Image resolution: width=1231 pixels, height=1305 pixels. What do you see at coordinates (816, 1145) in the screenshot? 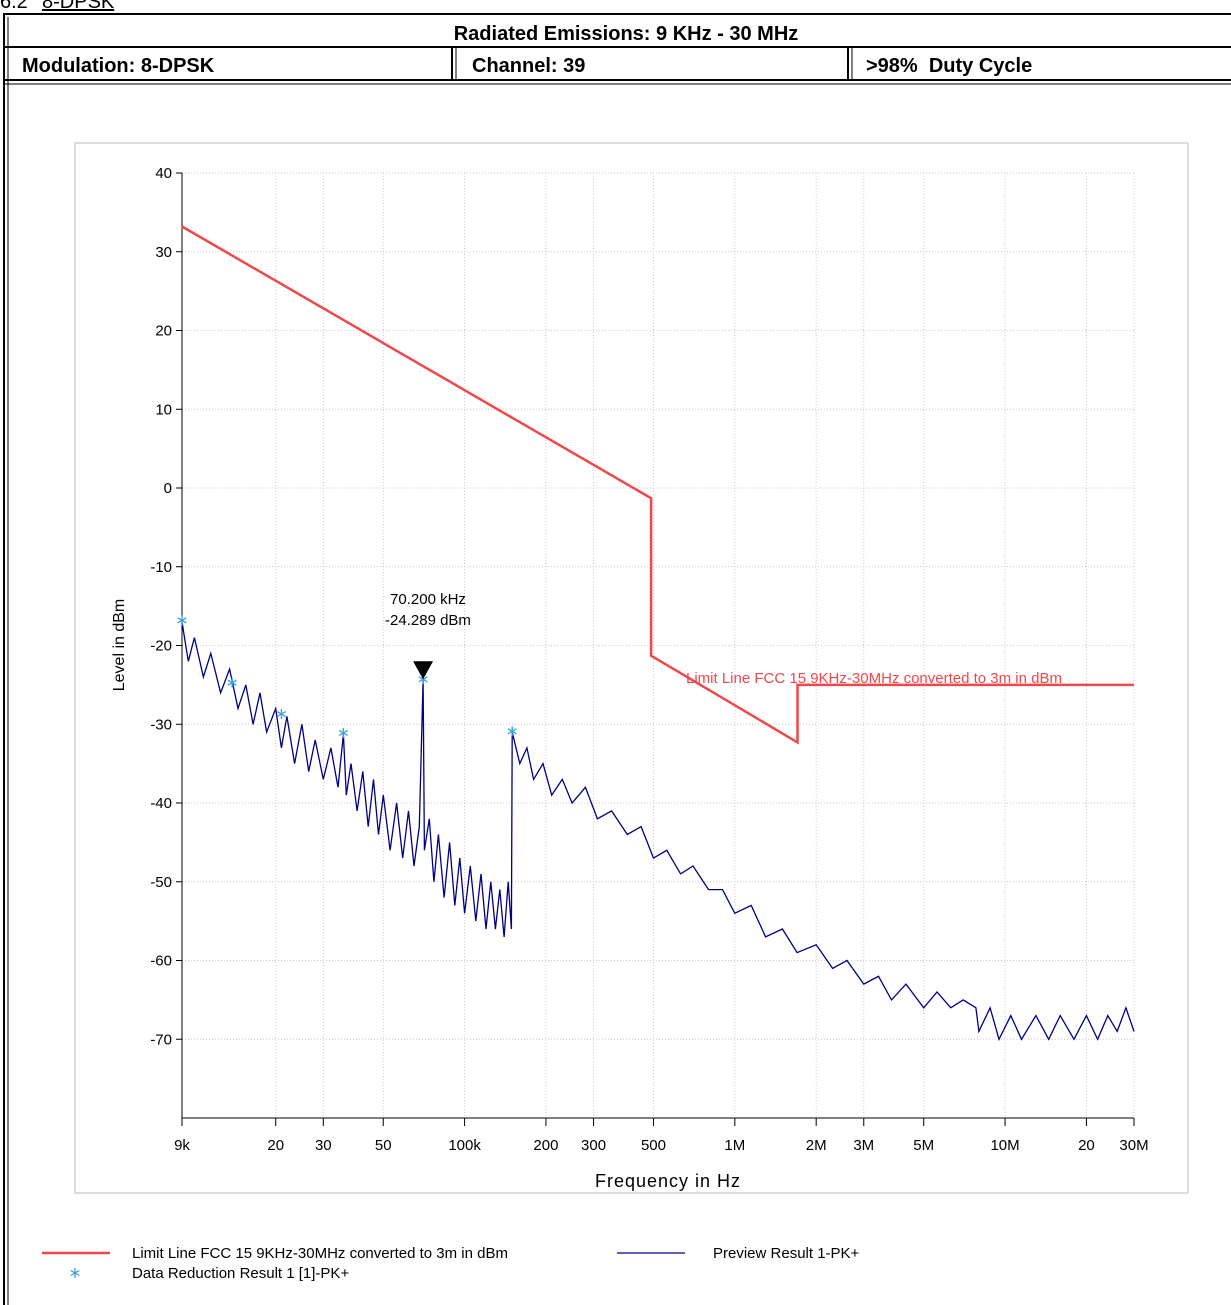
I see `x-tick-label: 2M` at bounding box center [816, 1145].